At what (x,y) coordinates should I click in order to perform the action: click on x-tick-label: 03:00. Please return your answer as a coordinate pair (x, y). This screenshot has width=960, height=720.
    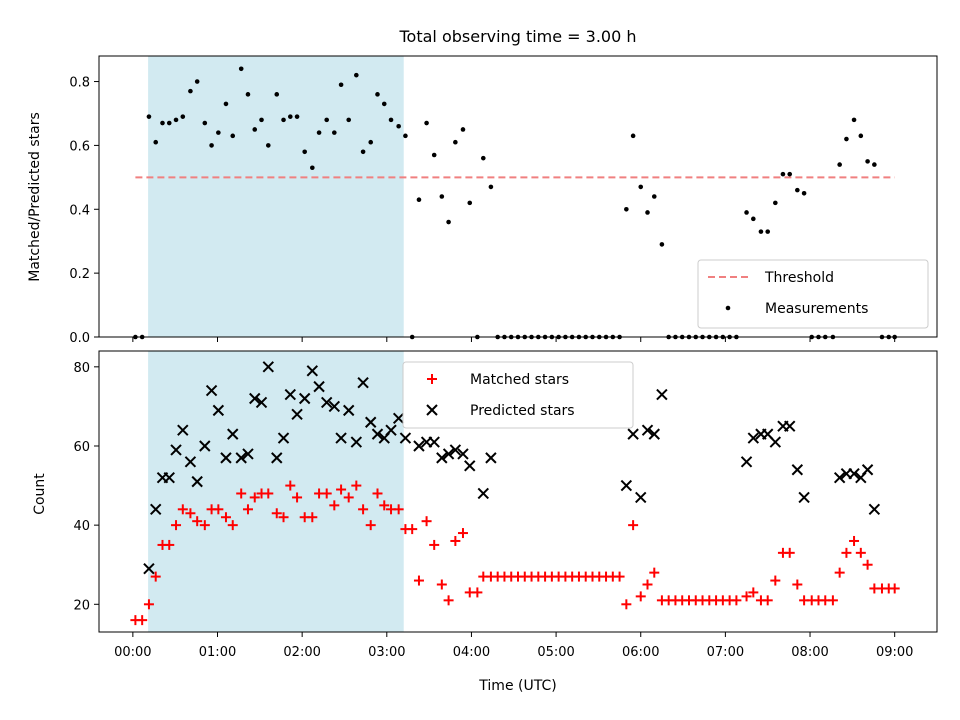
    Looking at the image, I should click on (386, 652).